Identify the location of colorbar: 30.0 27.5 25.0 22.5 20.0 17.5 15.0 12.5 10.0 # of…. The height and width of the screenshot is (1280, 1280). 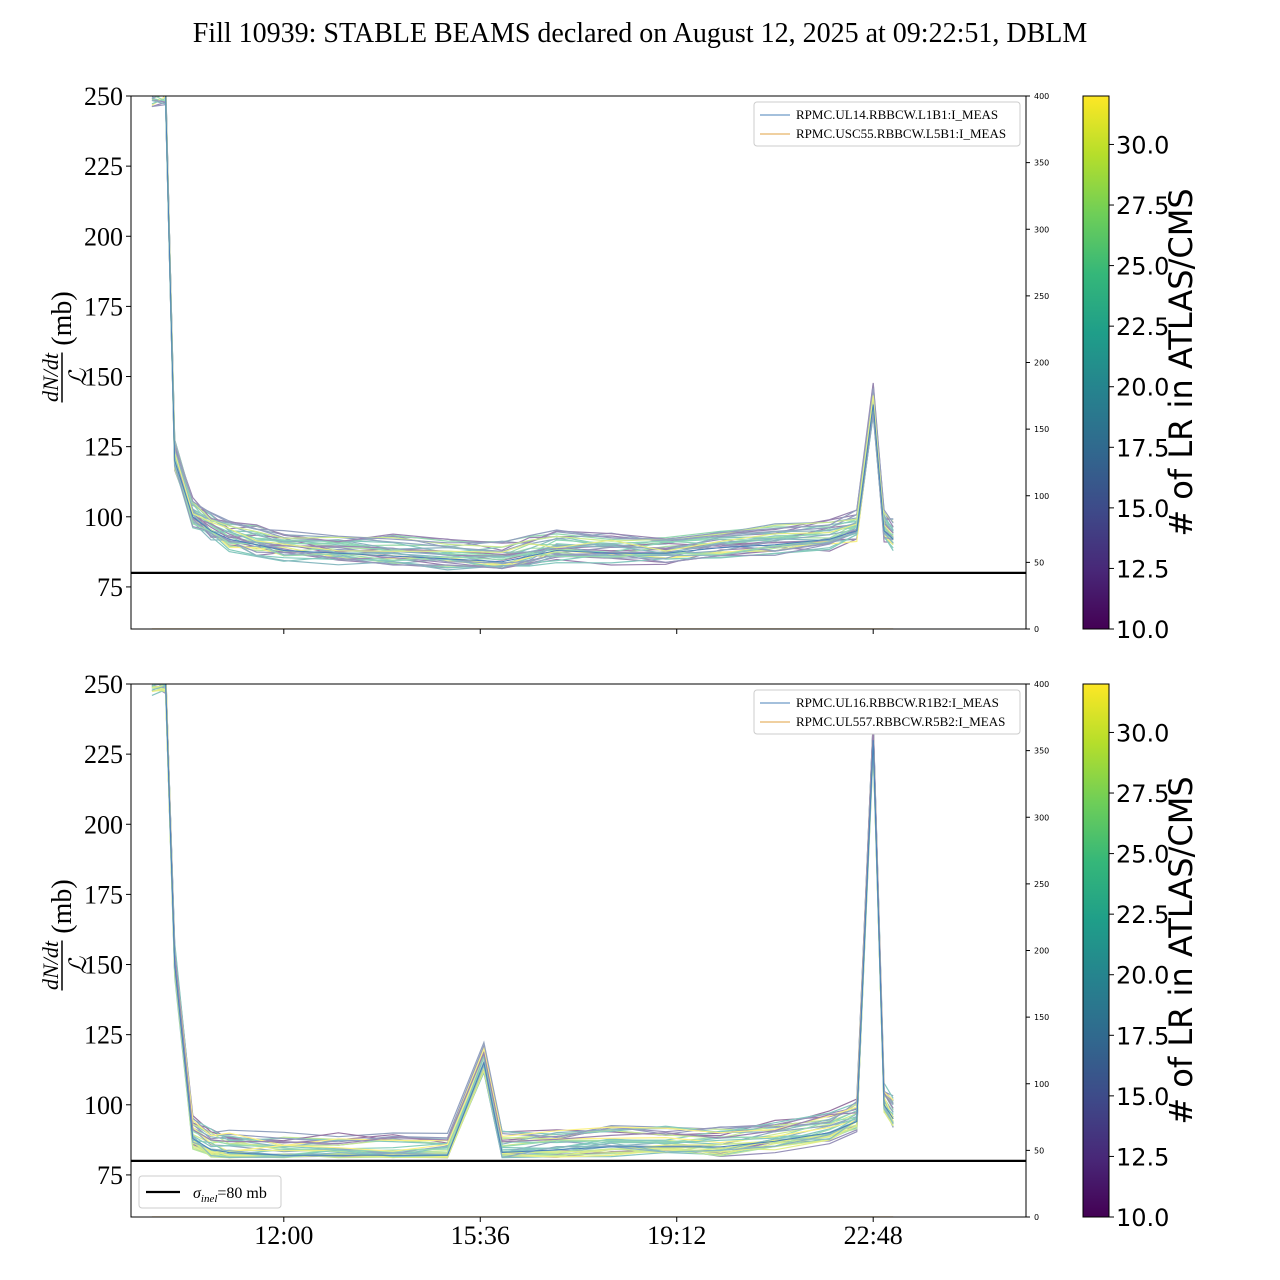
(1141, 957).